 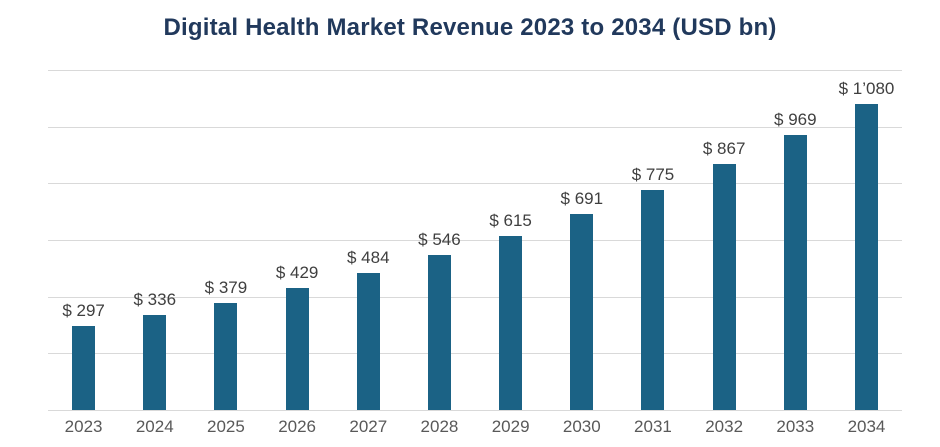 What do you see at coordinates (582, 199) in the screenshot?
I see `bar-value-label: $ 691` at bounding box center [582, 199].